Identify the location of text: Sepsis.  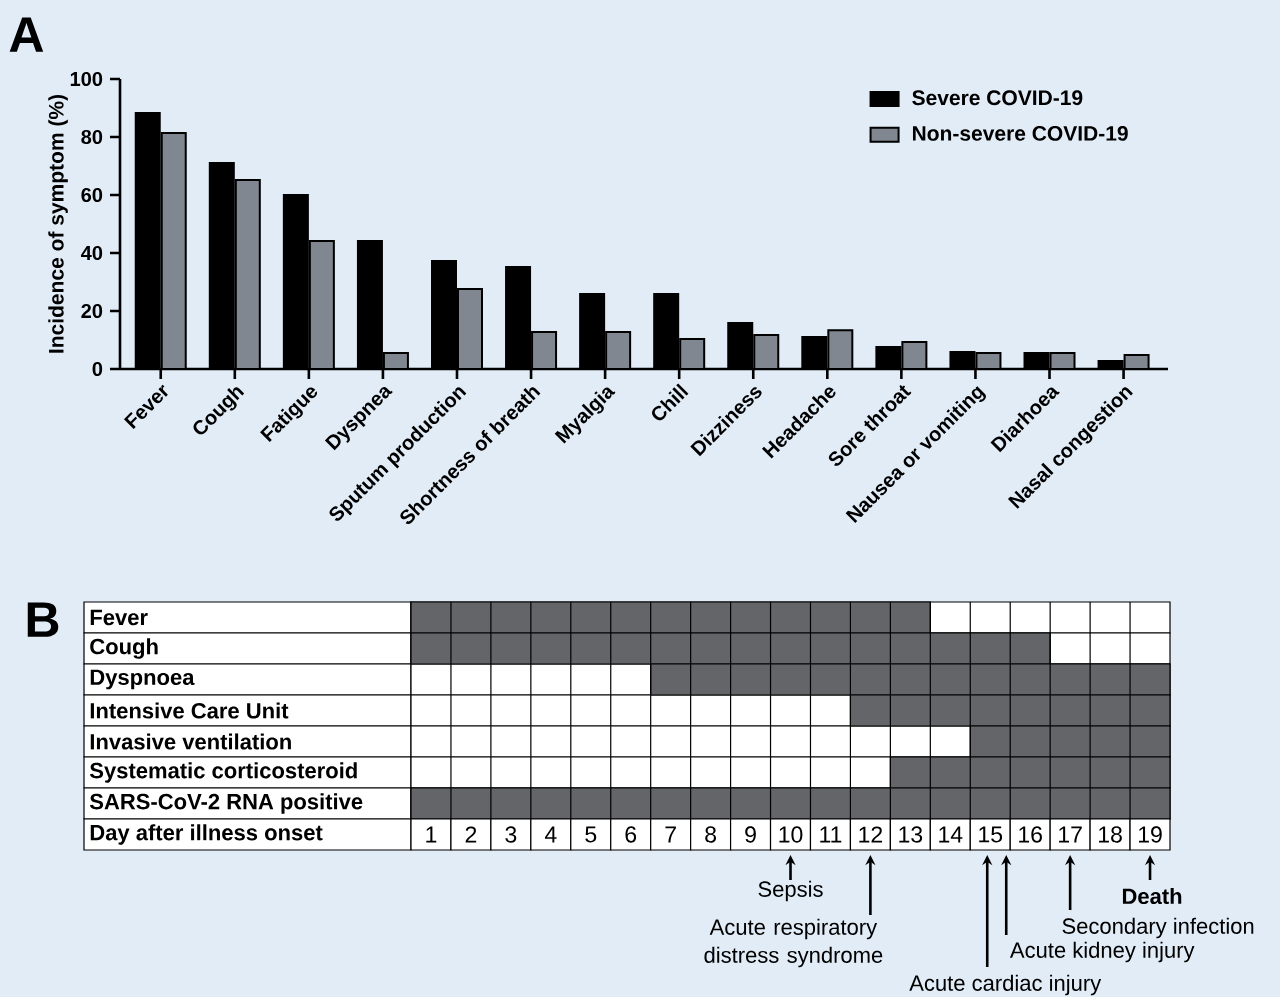
(790, 891).